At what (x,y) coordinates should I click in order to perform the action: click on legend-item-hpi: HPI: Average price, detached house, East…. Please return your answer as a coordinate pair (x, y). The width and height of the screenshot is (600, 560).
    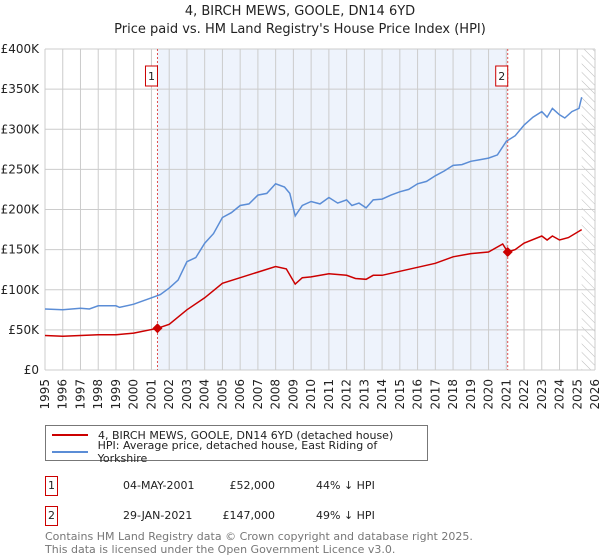
    Looking at the image, I should click on (239, 452).